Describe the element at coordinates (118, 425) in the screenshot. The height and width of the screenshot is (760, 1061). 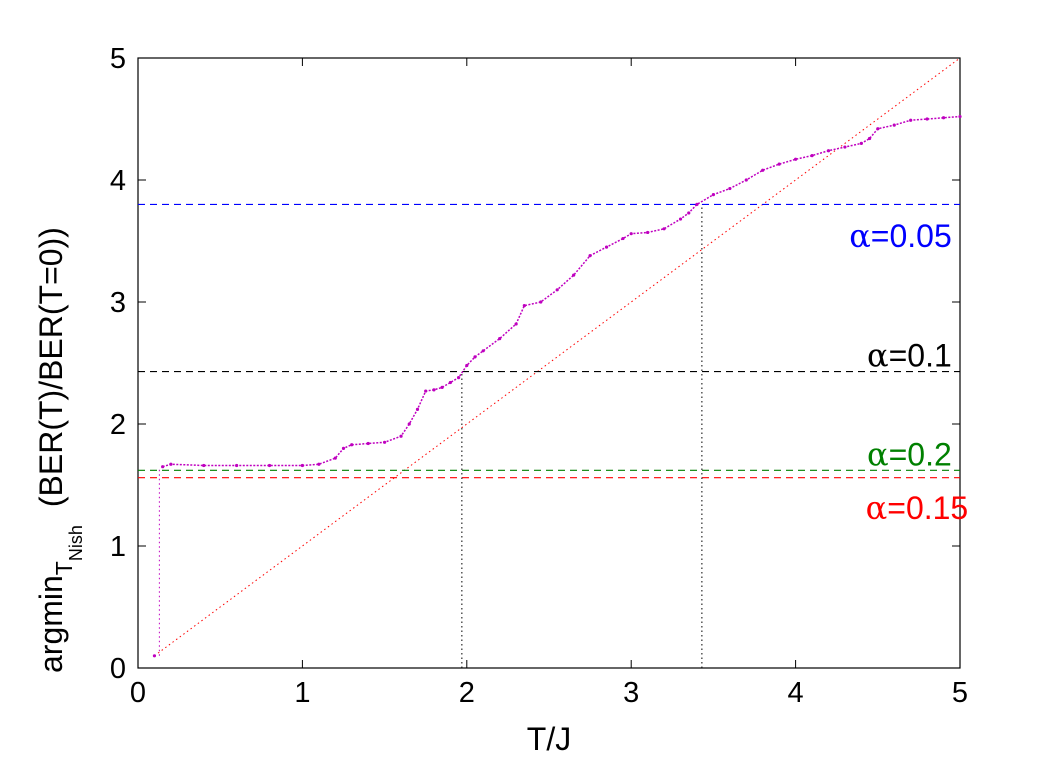
I see `y-tick-label-2: 2` at that location.